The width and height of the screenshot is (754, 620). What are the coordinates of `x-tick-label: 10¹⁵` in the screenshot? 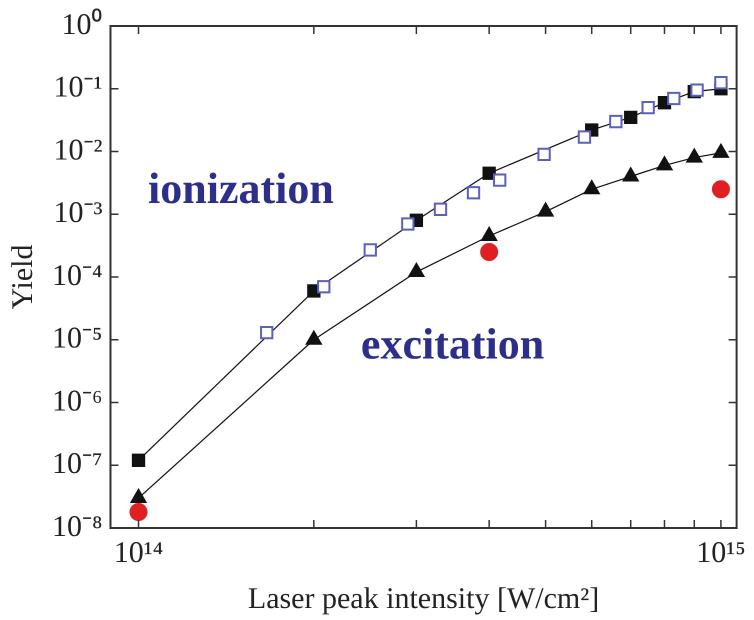 It's located at (721, 552).